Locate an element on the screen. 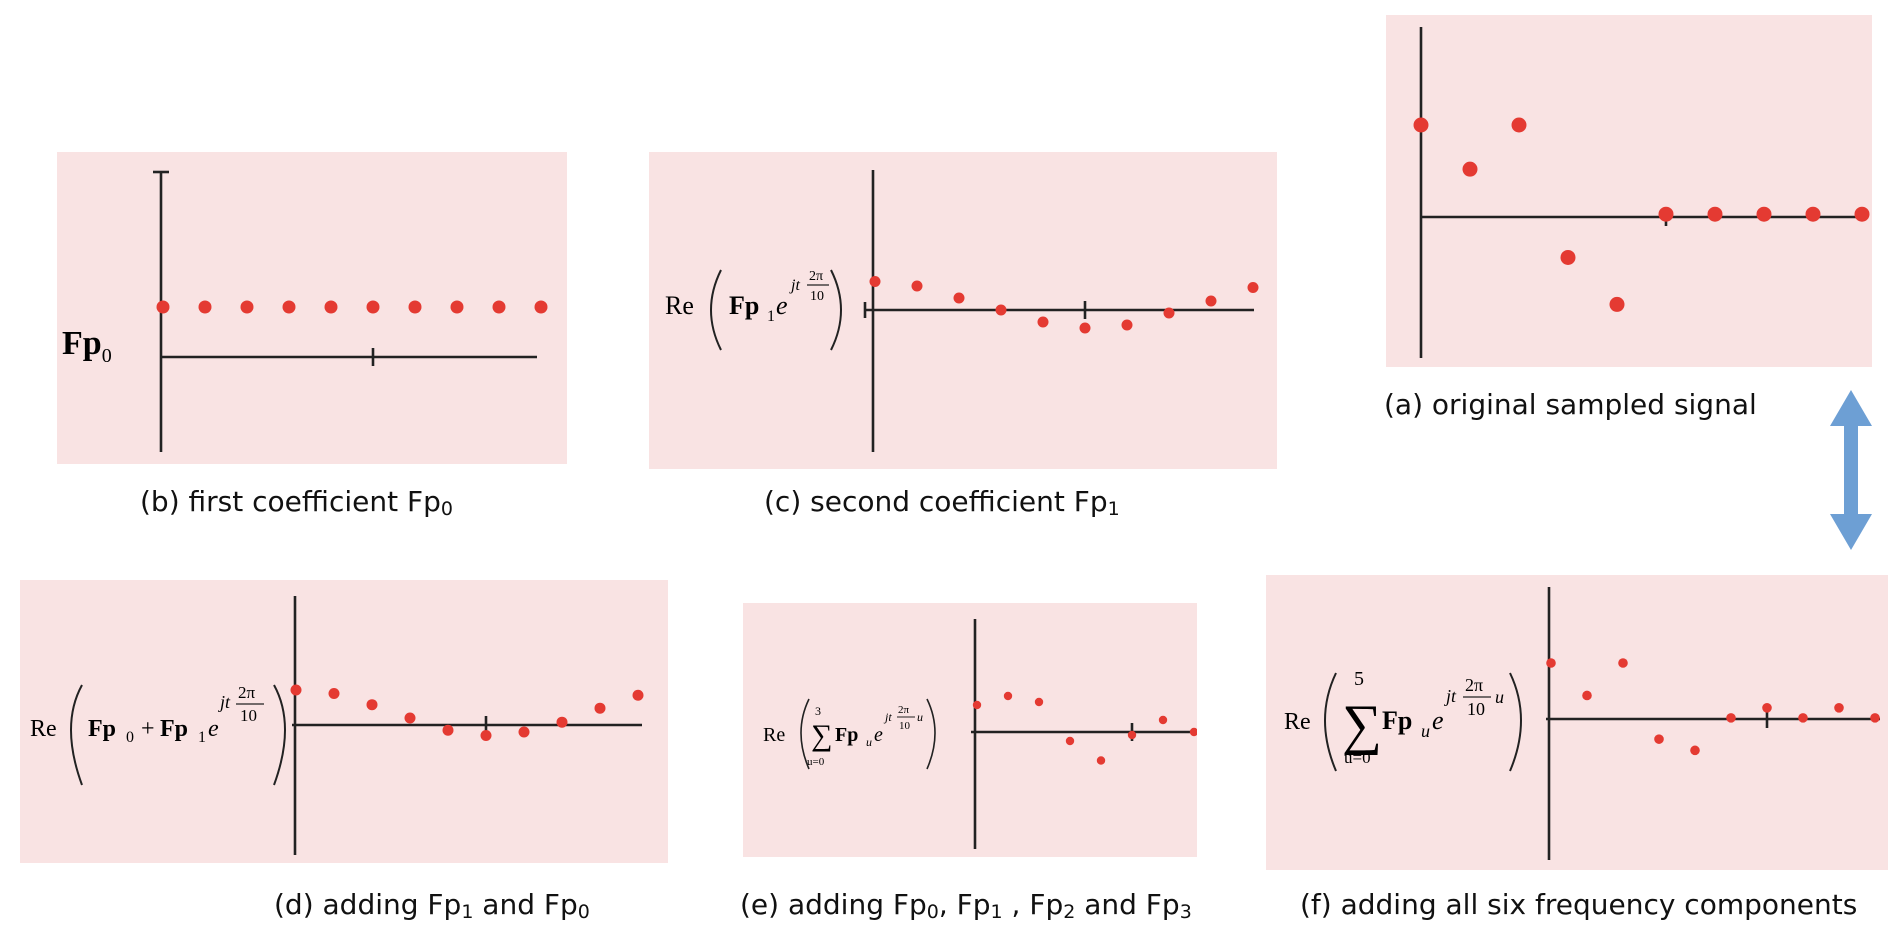 This screenshot has height=932, width=1904. panel-a is located at coordinates (1629, 191).